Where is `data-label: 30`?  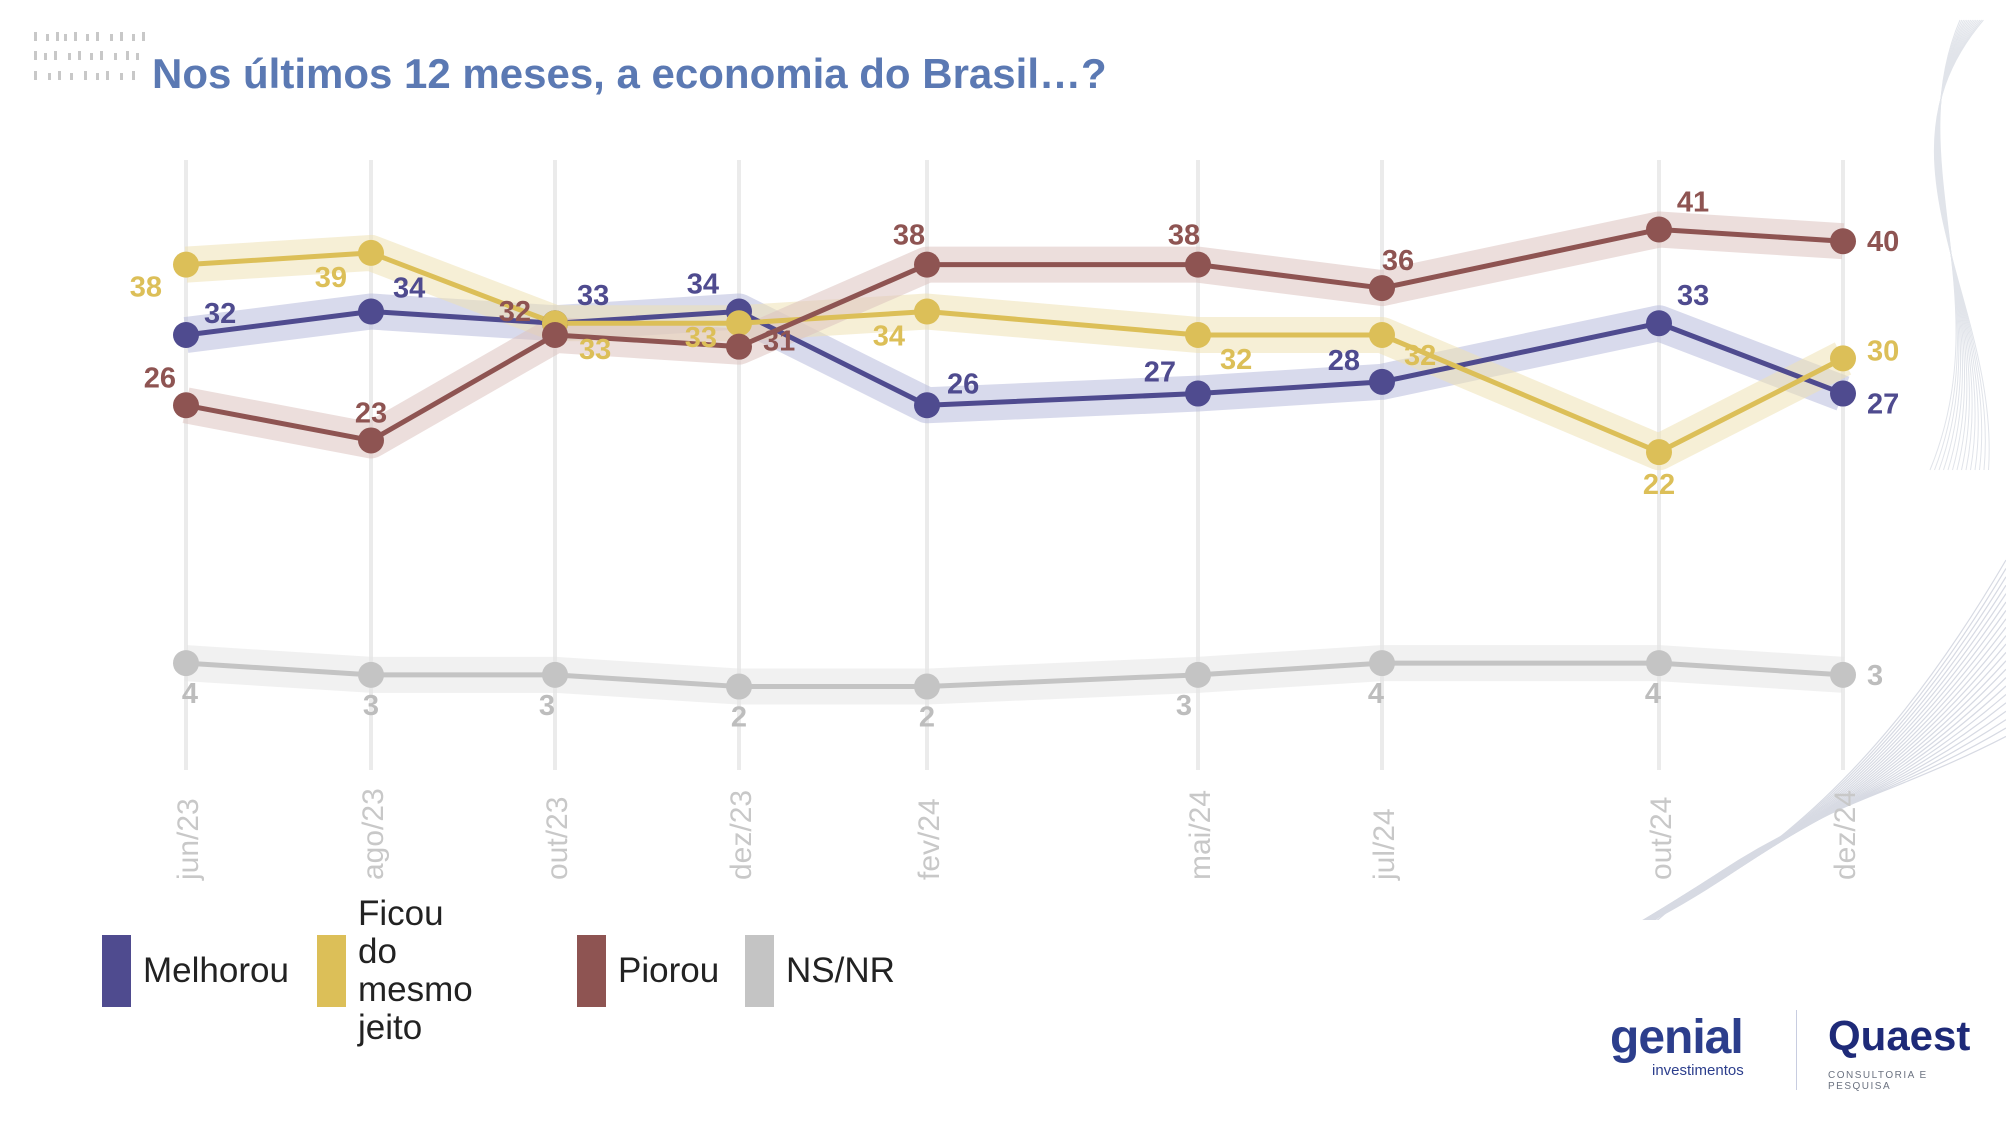 data-label: 30 is located at coordinates (1883, 351).